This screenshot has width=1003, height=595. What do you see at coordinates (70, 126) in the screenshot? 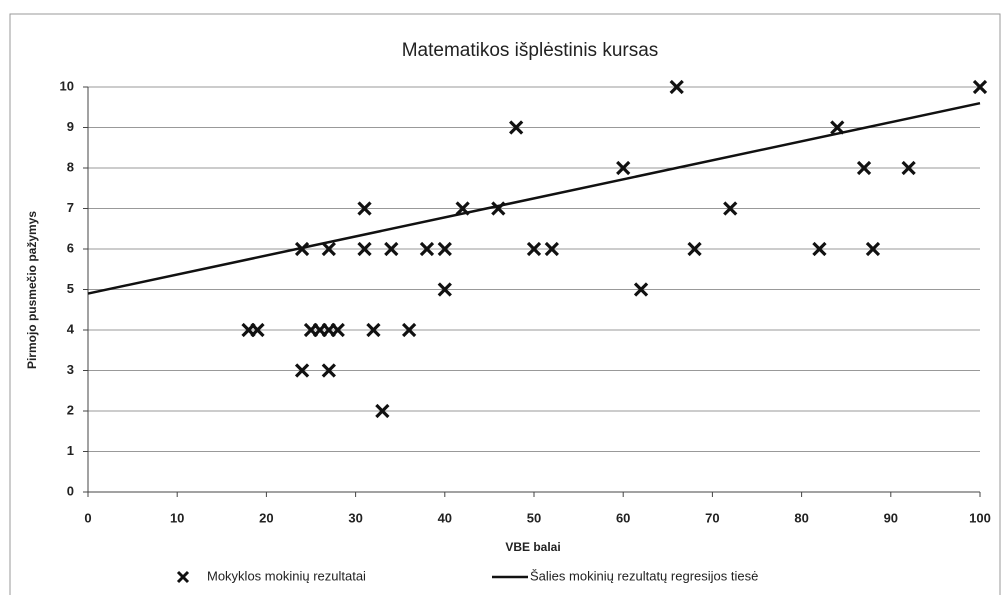
I see `y-tick-label: 9` at bounding box center [70, 126].